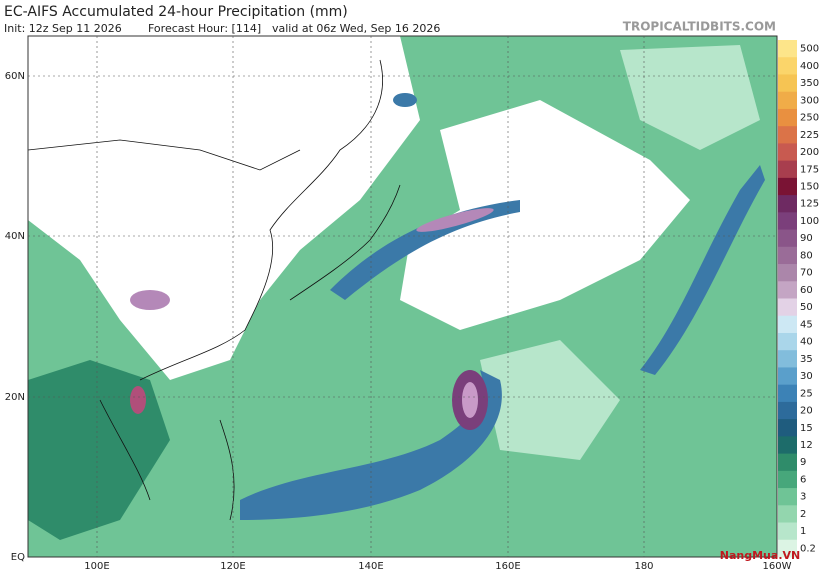 This screenshot has height=573, width=819. Describe the element at coordinates (809, 135) in the screenshot. I see `colorbar-label: 225` at that location.